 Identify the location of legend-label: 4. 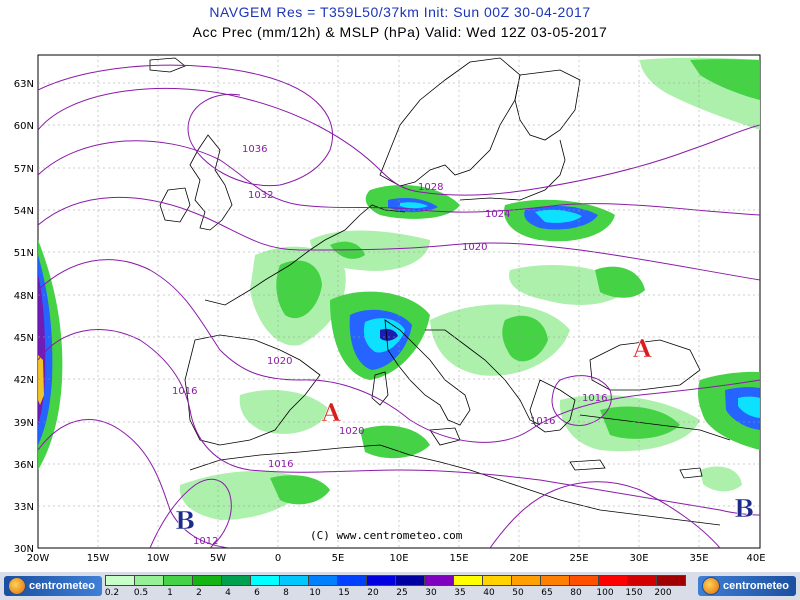
(228, 593).